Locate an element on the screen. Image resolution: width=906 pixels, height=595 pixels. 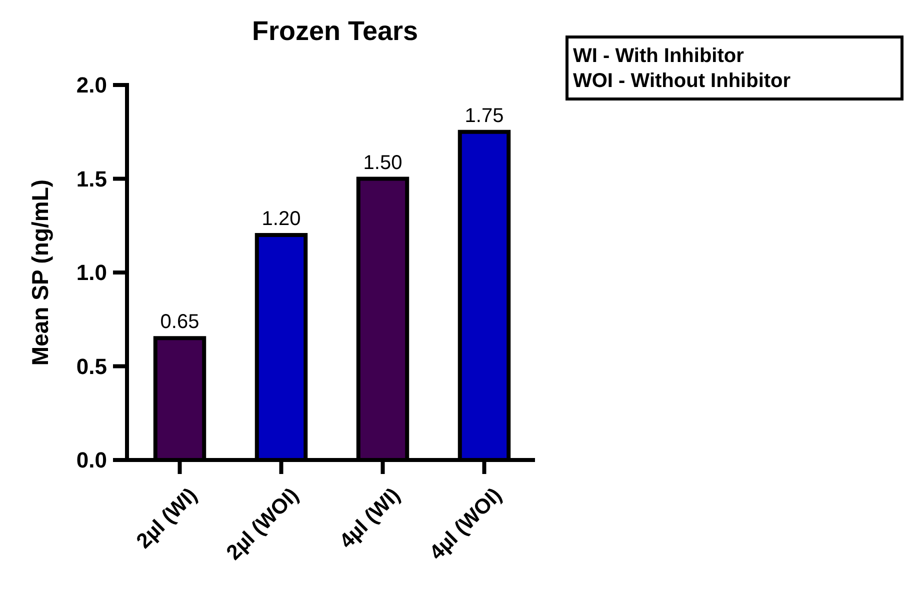
data-label: 1.20 is located at coordinates (281, 219).